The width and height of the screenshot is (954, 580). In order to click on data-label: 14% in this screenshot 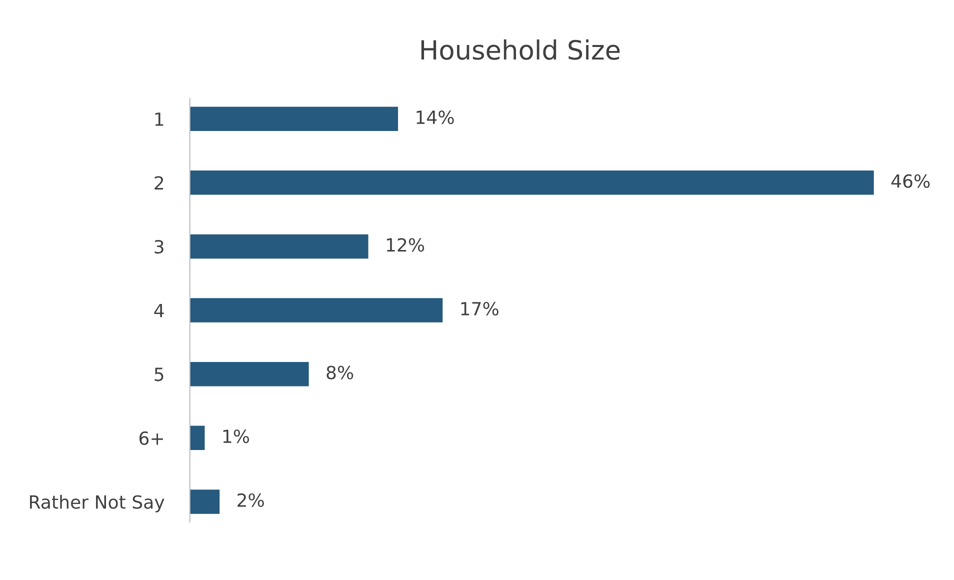, I will do `click(435, 117)`.